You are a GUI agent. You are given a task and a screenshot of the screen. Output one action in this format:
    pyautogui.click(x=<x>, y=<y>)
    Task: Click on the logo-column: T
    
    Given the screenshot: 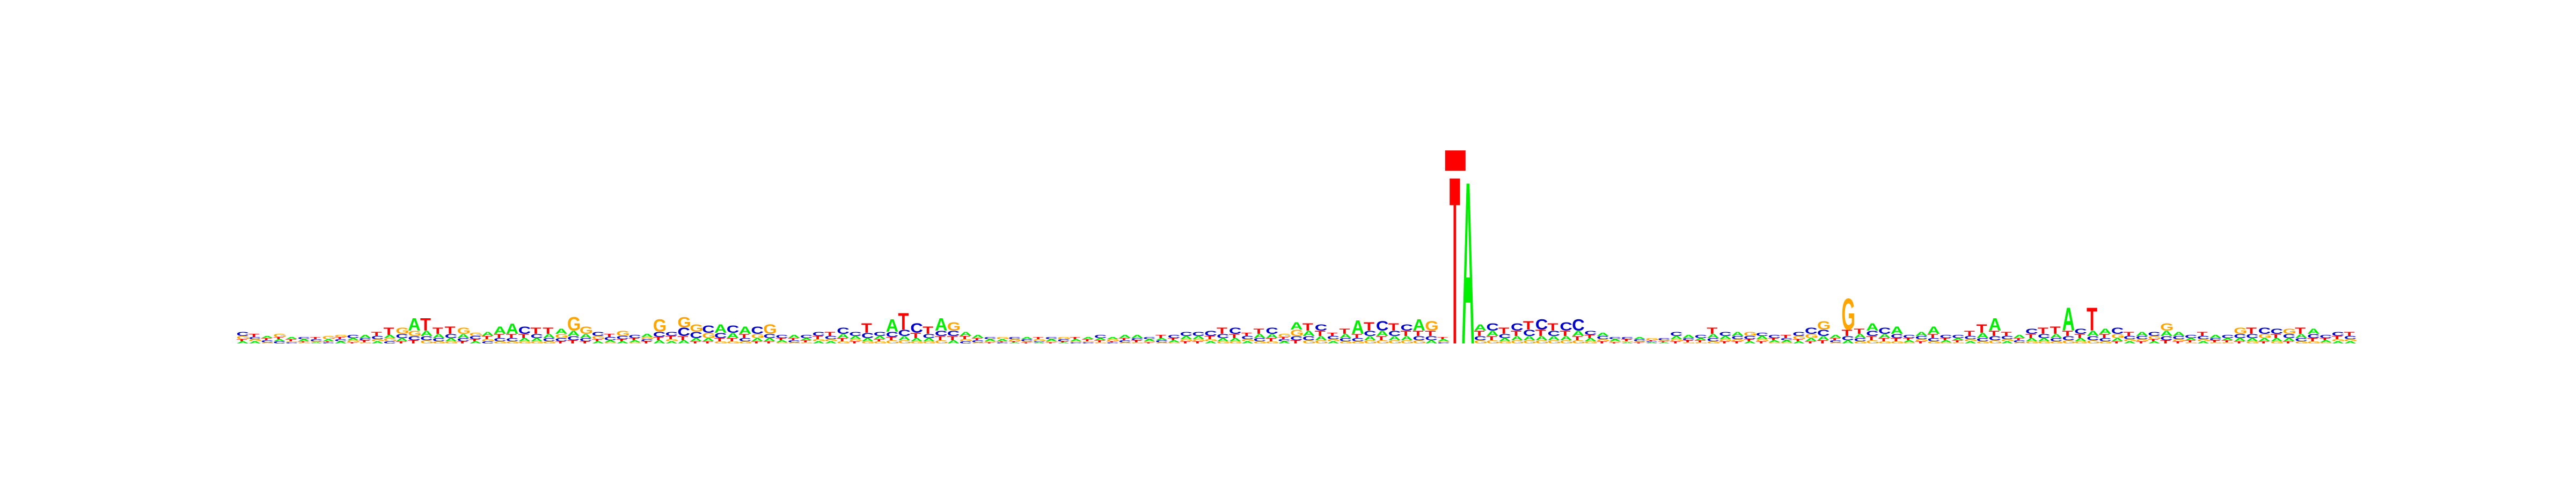 What is the action you would take?
    pyautogui.click(x=1455, y=261)
    